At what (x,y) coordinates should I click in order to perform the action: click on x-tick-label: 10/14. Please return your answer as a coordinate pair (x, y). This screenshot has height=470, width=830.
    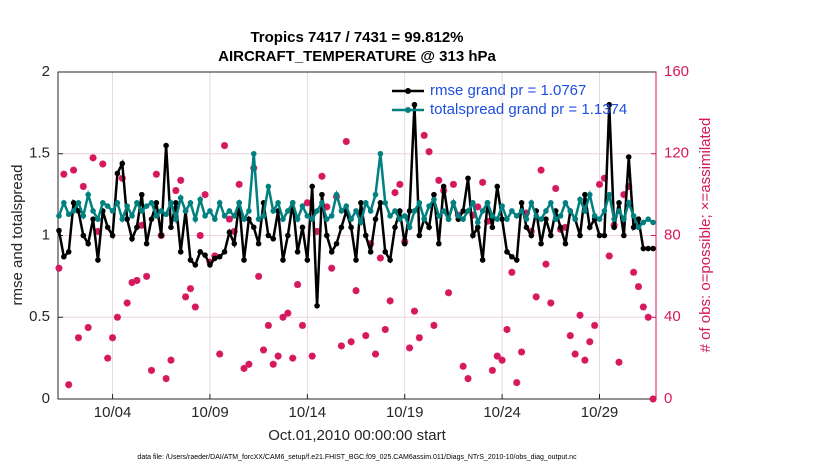
    Looking at the image, I should click on (308, 412).